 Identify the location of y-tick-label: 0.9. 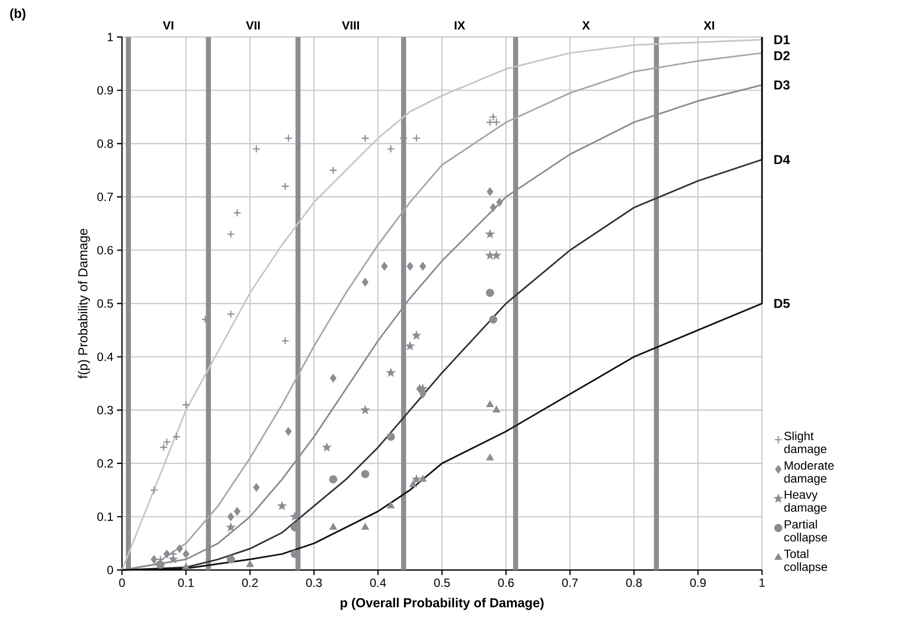
(105, 90).